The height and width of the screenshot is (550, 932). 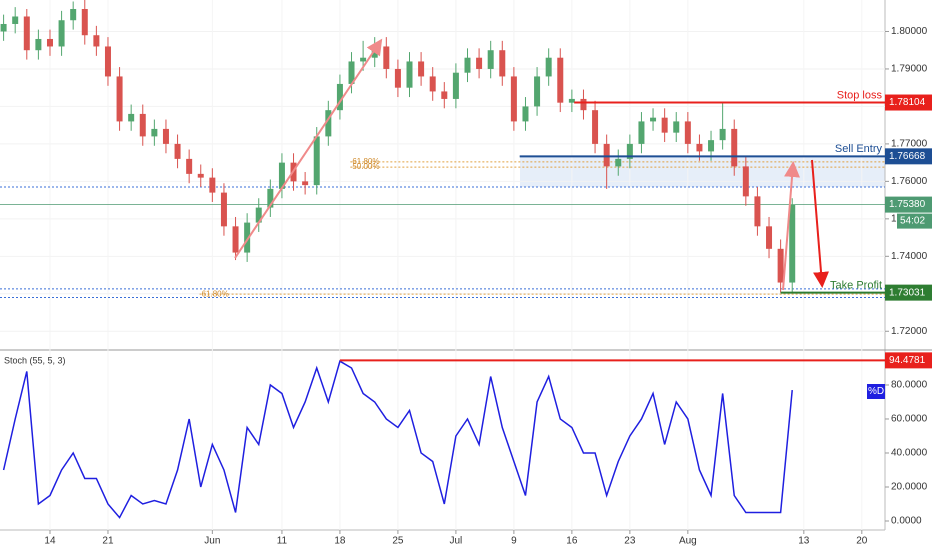 I want to click on x-tick-label: Jul, so click(x=455, y=541).